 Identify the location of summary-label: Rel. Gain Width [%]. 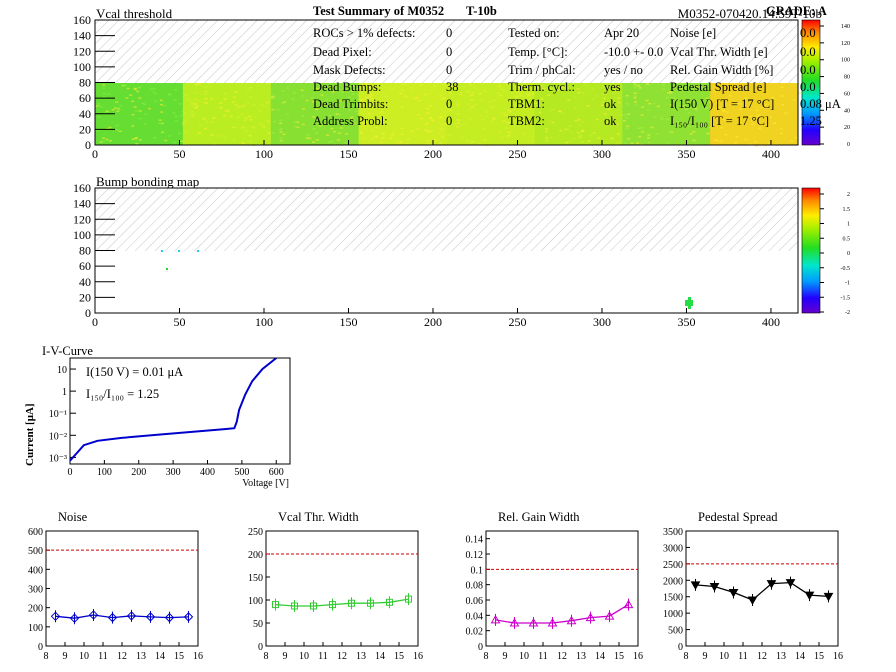
(722, 70).